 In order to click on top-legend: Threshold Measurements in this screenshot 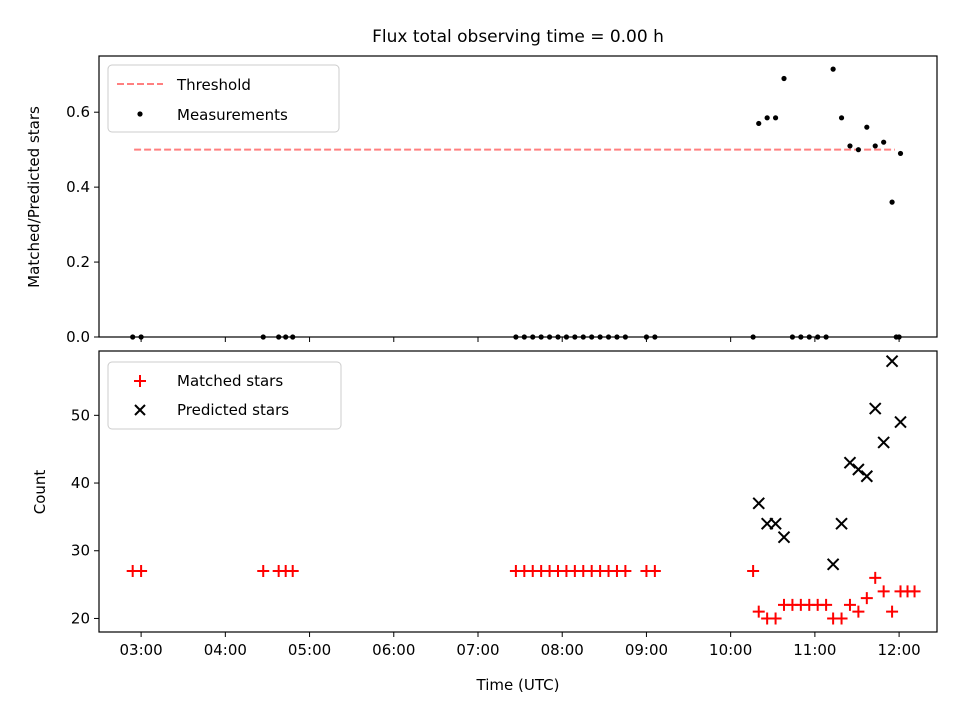, I will do `click(223, 98)`.